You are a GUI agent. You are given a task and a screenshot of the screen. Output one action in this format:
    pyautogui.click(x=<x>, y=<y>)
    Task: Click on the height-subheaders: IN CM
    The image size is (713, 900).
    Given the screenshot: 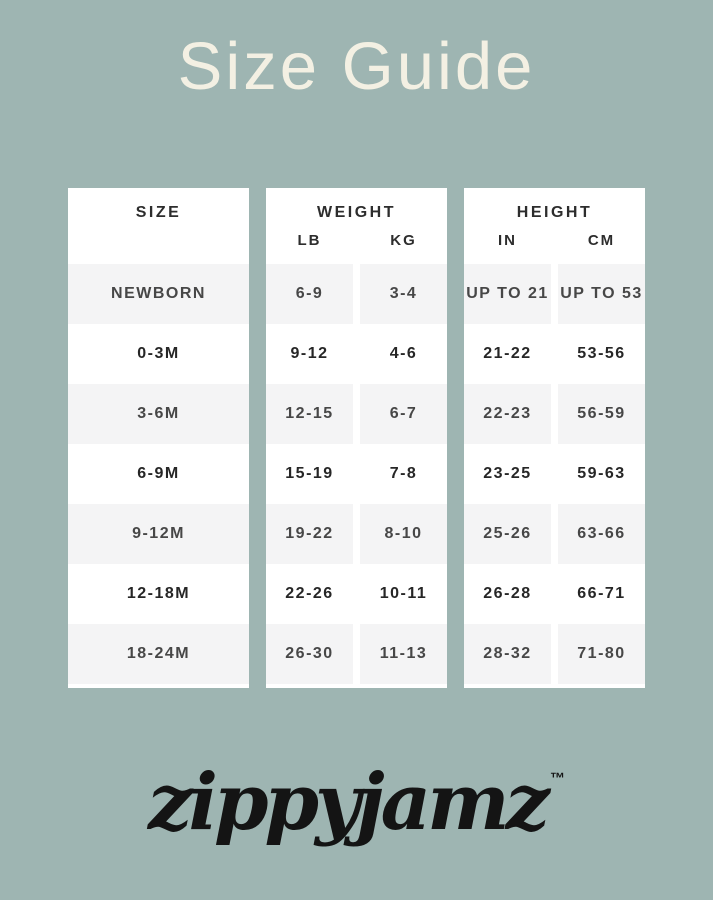 What is the action you would take?
    pyautogui.click(x=554, y=240)
    